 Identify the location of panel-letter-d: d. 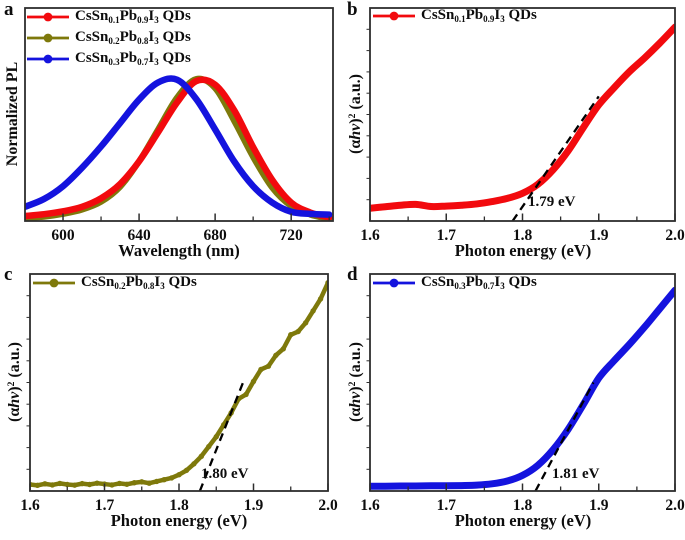
(352, 274).